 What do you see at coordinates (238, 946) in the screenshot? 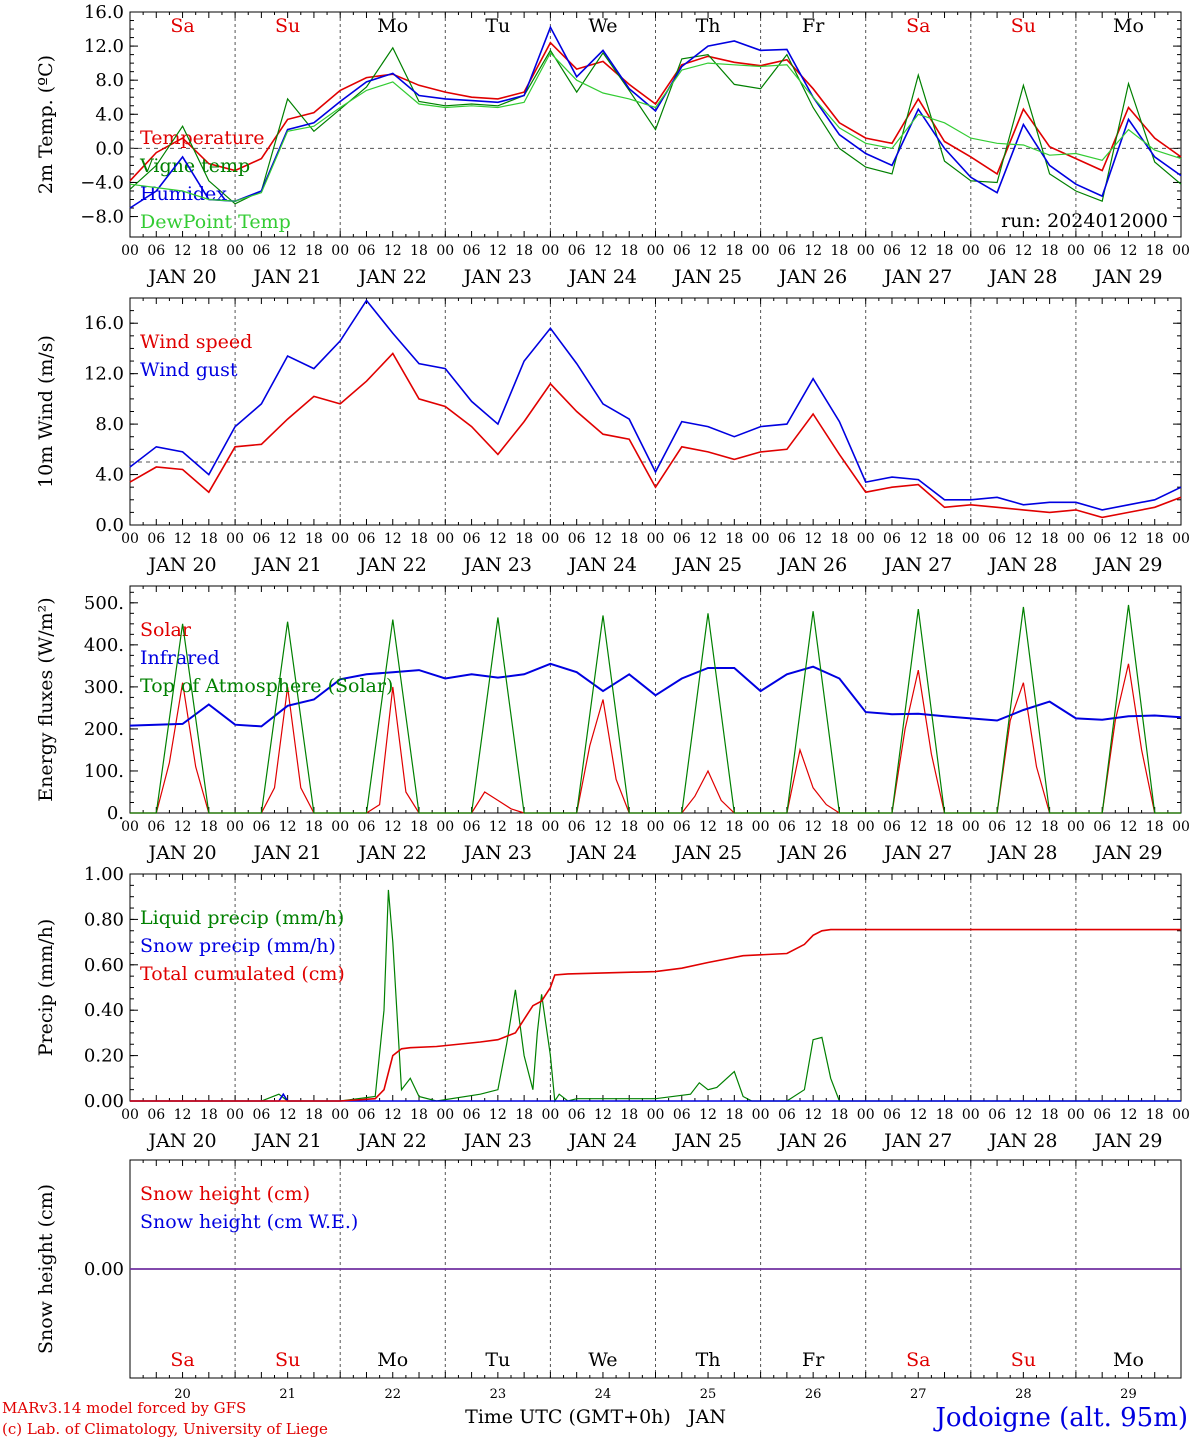
I see `legend-entry: Snow precip (mm/h)` at bounding box center [238, 946].